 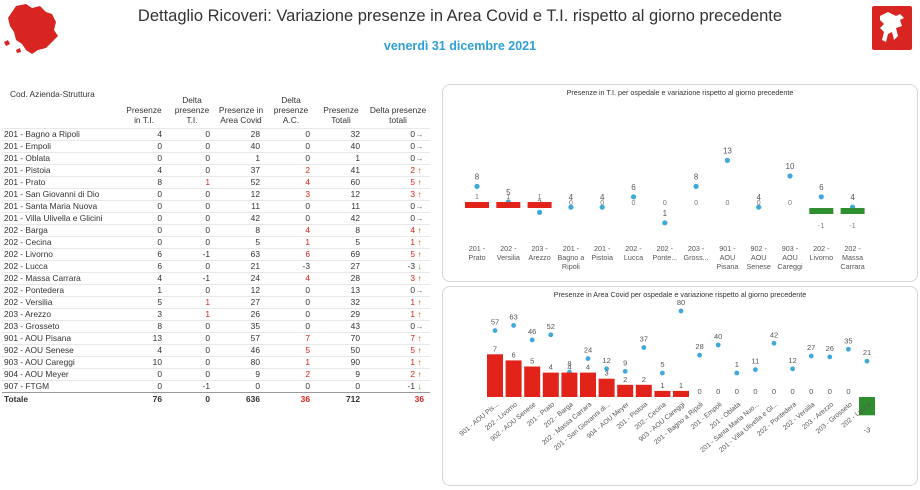 I want to click on cell-ac: 11, so click(x=241, y=205).